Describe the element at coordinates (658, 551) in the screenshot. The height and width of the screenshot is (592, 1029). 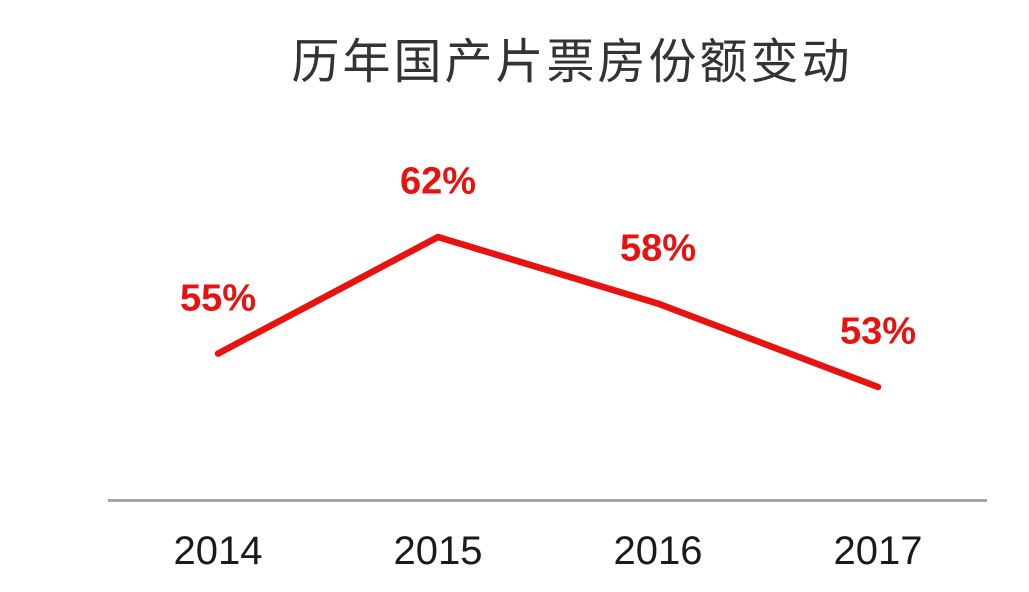
I see `x-axis-label-2016: 2016` at that location.